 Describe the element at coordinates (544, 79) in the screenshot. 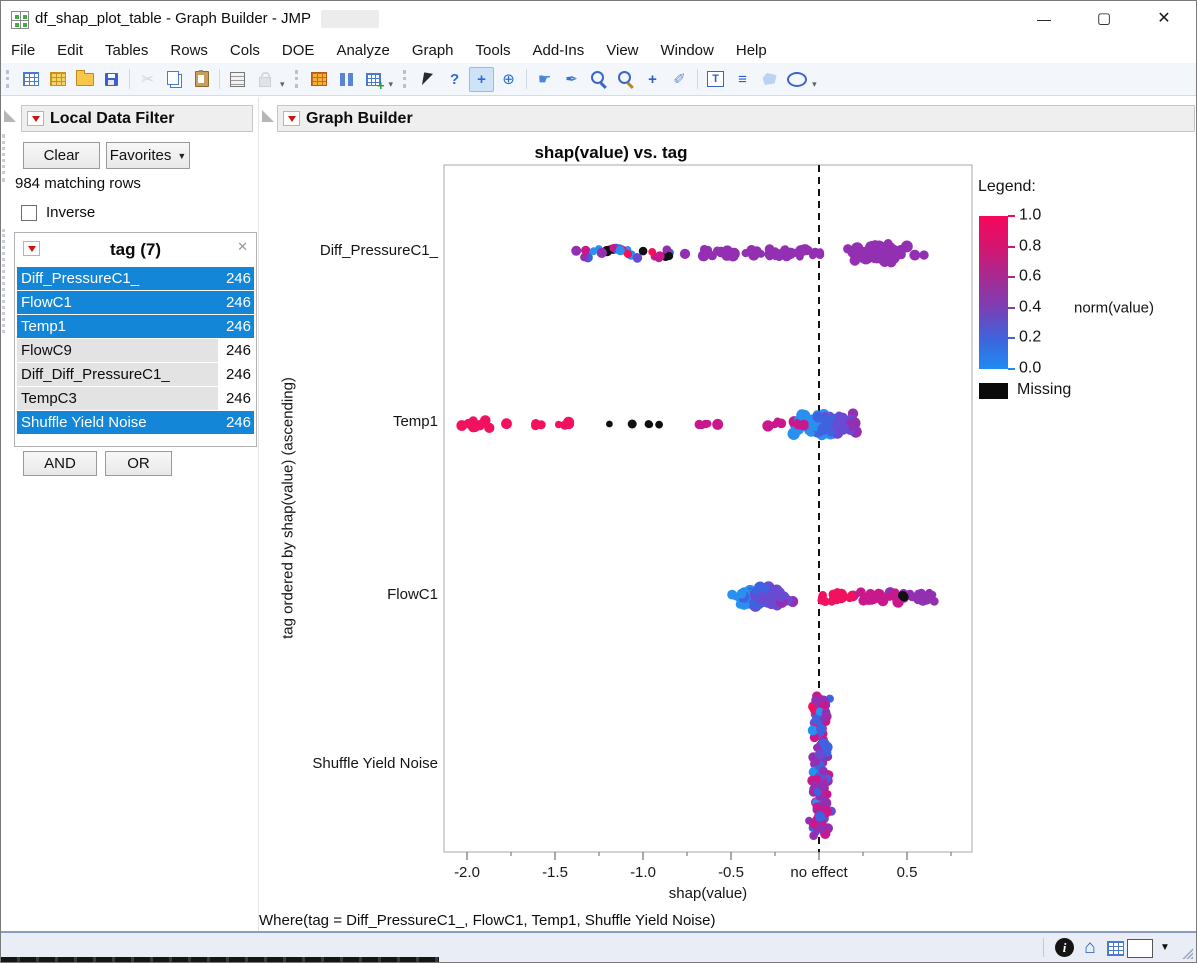

I see `hand-tool-icon: ☛` at that location.